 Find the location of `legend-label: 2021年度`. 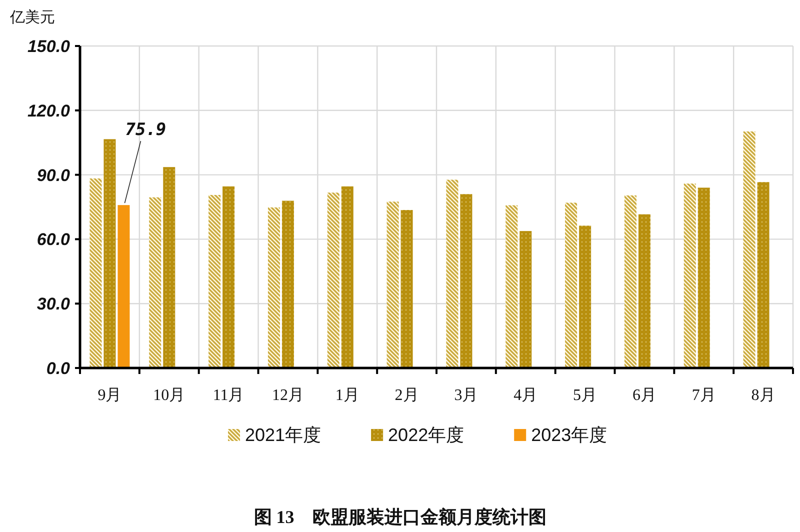

legend-label: 2021年度 is located at coordinates (283, 435).